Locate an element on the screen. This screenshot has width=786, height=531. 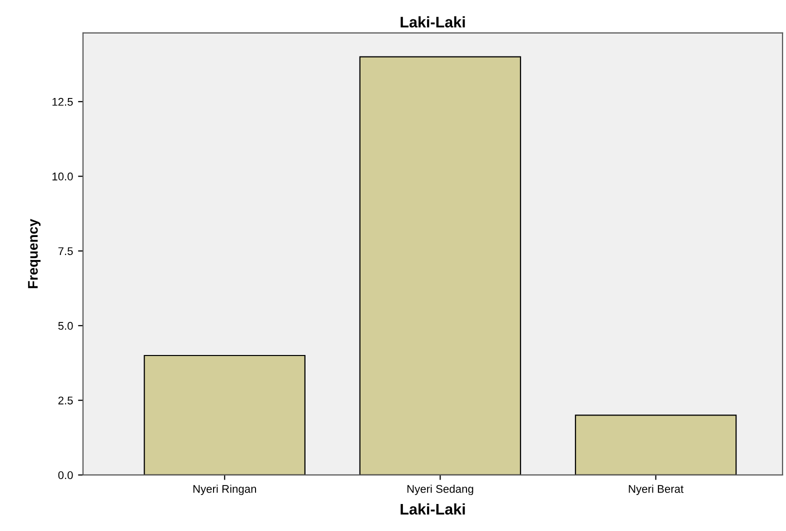
x-tick-label: Nyeri Ringan is located at coordinates (224, 490).